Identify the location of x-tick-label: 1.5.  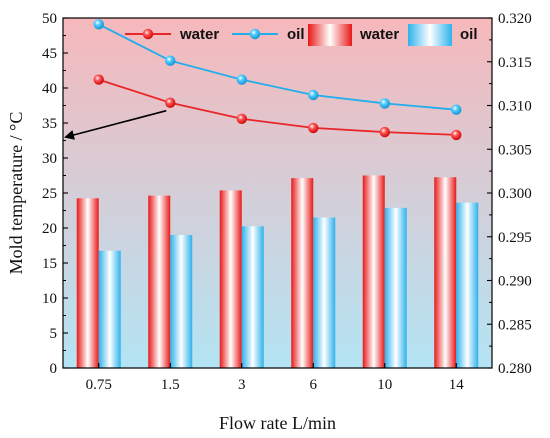
(170, 385).